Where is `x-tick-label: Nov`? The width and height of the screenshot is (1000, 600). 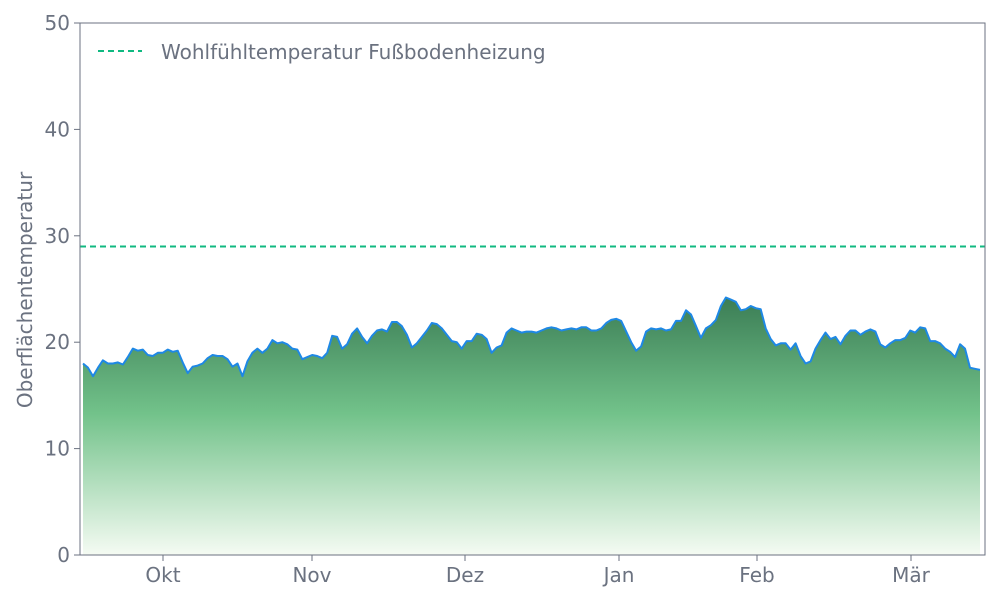 x-tick-label: Nov is located at coordinates (311, 575).